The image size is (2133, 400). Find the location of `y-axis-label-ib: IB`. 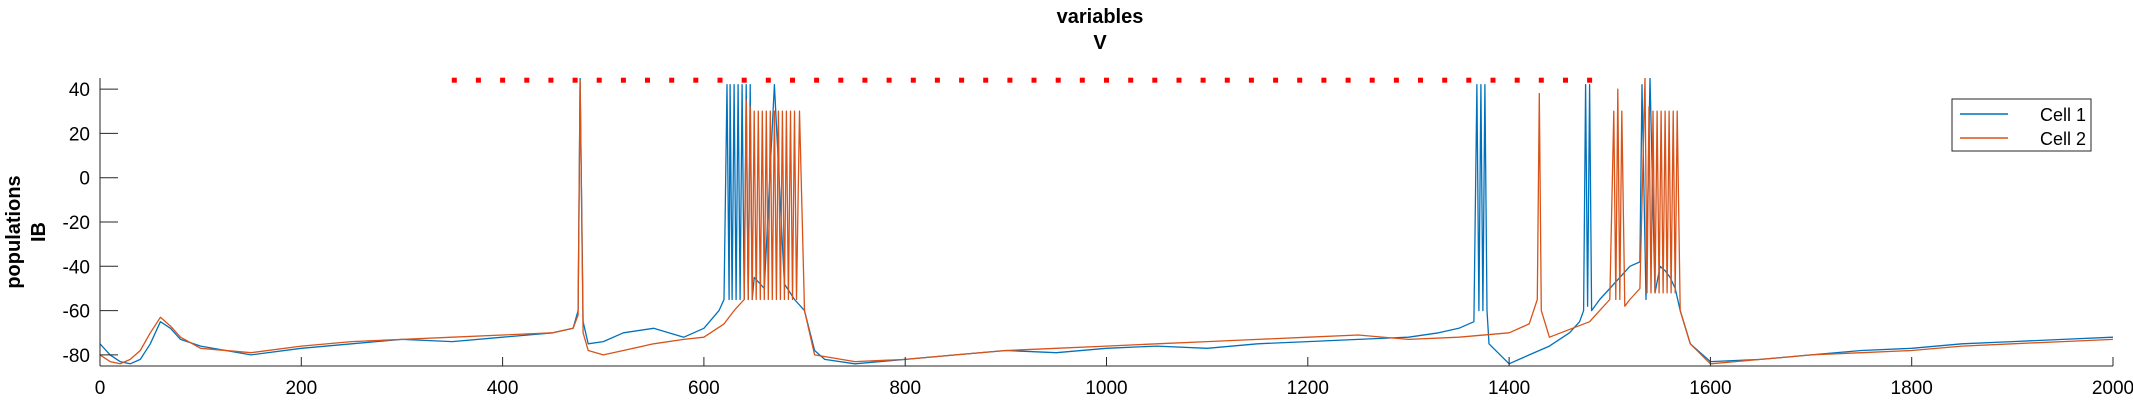

y-axis-label-ib: IB is located at coordinates (39, 232).